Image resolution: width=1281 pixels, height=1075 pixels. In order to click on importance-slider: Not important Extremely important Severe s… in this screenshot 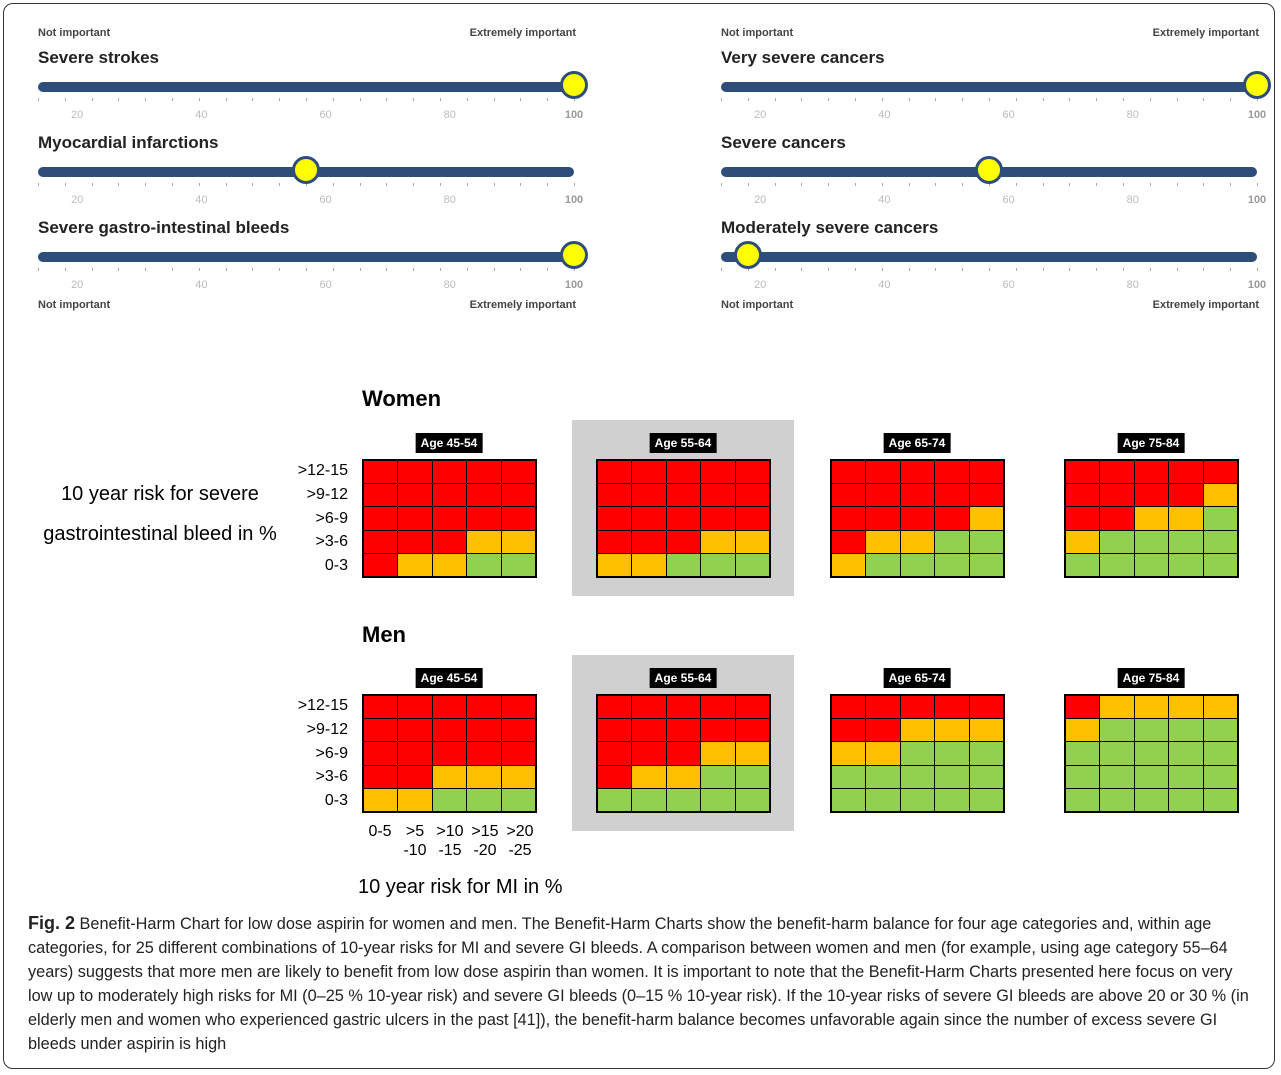, I will do `click(314, 94)`.